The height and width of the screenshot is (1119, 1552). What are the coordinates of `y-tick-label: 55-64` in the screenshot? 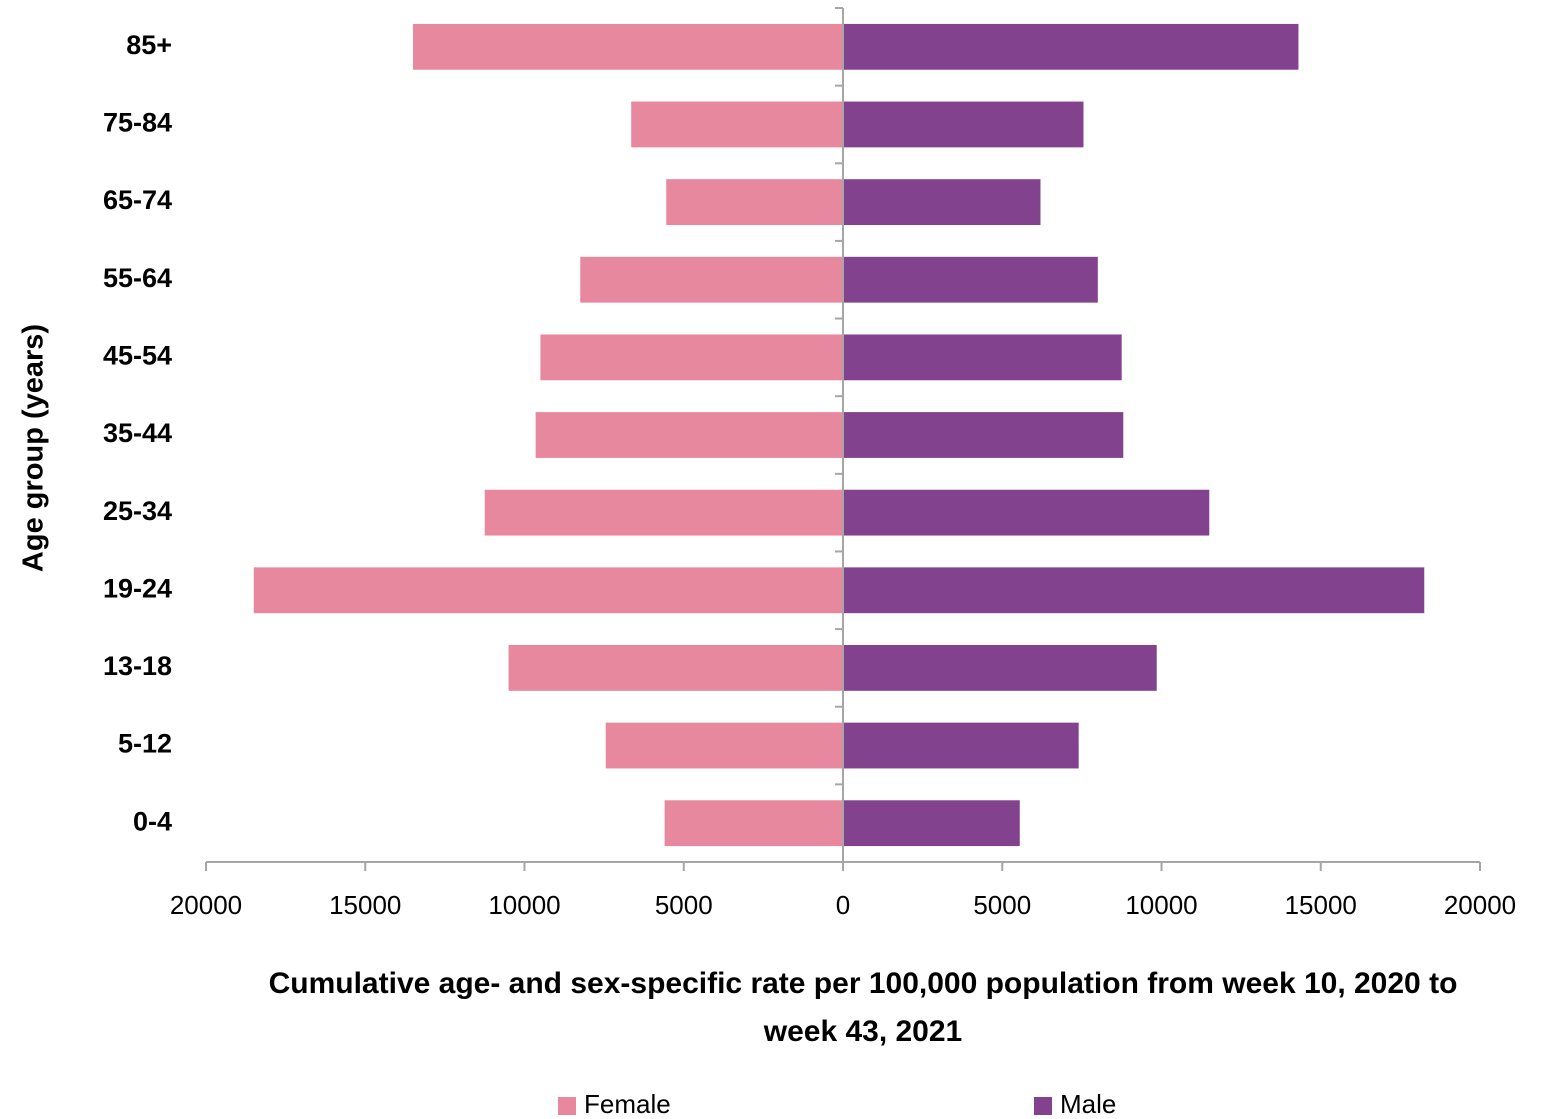 It's located at (137, 278).